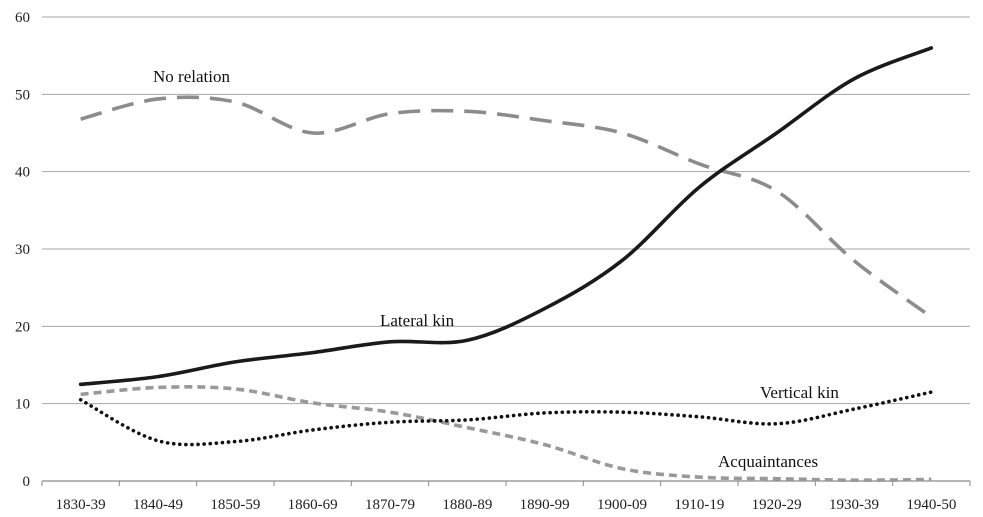 This screenshot has height=517, width=983. Describe the element at coordinates (22, 18) in the screenshot. I see `y-tick-label: 60` at that location.